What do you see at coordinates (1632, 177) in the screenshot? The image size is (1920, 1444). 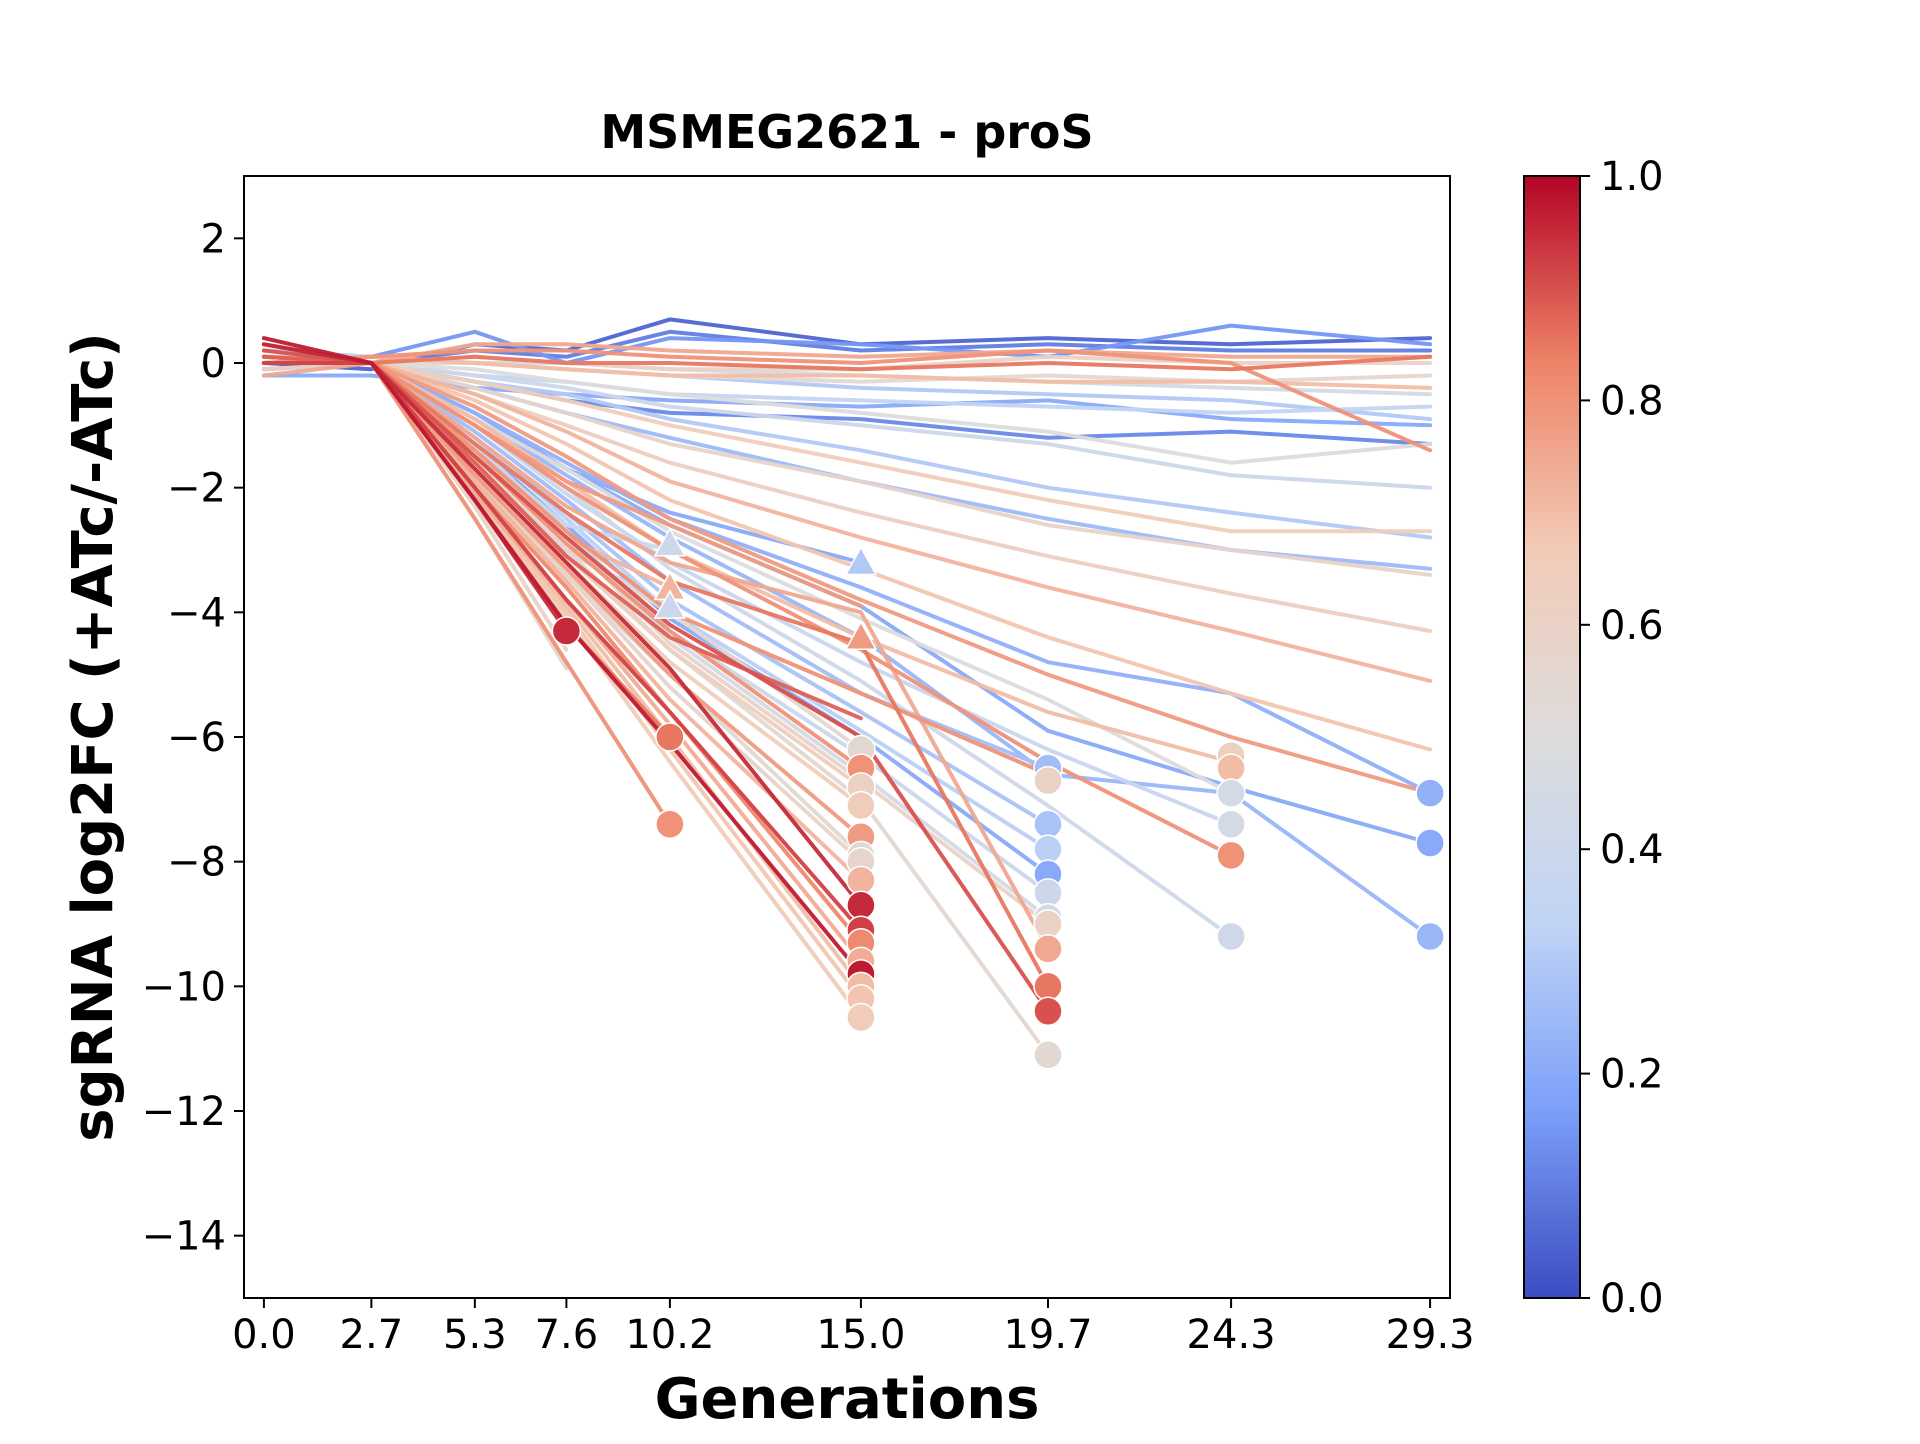 I see `colorbar-tick-label: 1.0` at bounding box center [1632, 177].